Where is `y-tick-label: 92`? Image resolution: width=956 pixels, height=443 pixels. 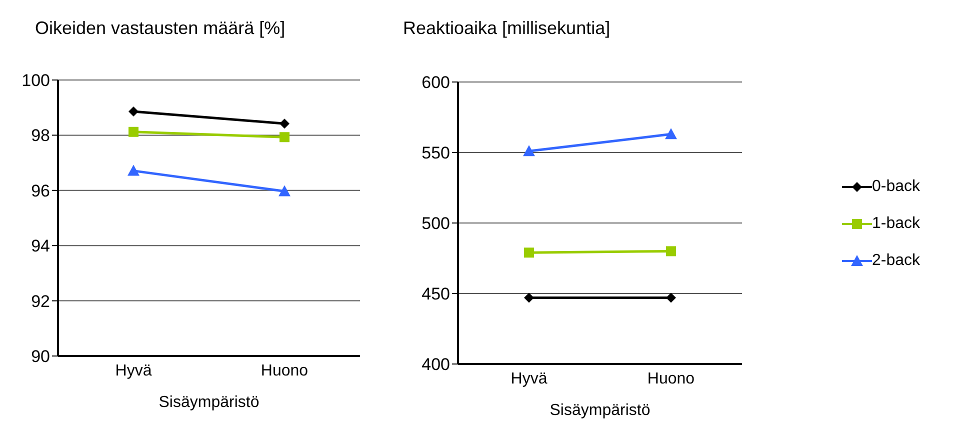
y-tick-label: 92 is located at coordinates (40, 301).